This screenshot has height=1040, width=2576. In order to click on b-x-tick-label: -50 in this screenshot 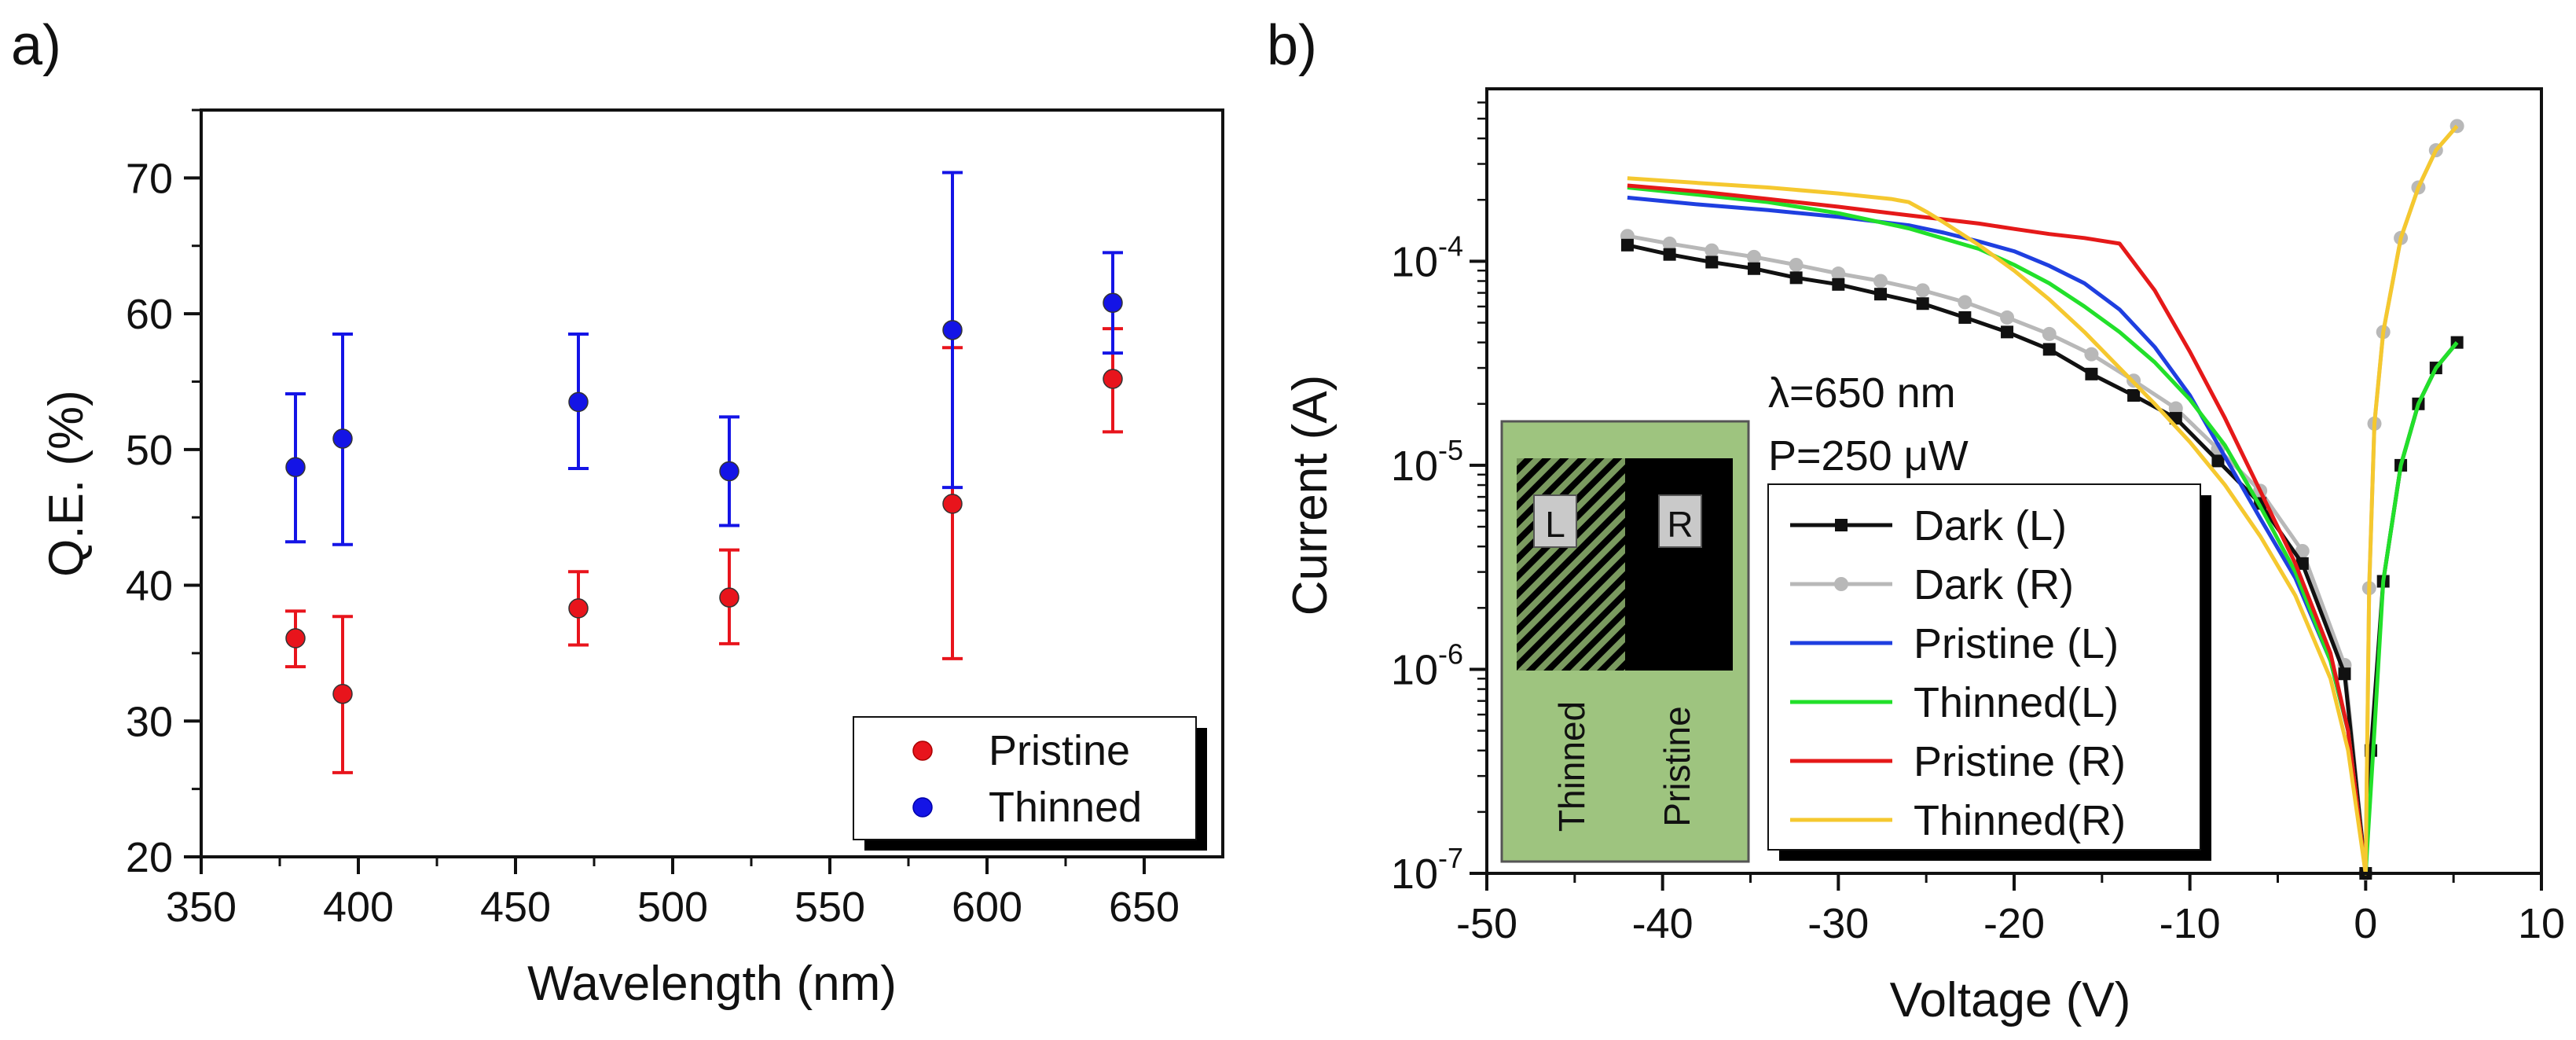, I will do `click(1486, 923)`.